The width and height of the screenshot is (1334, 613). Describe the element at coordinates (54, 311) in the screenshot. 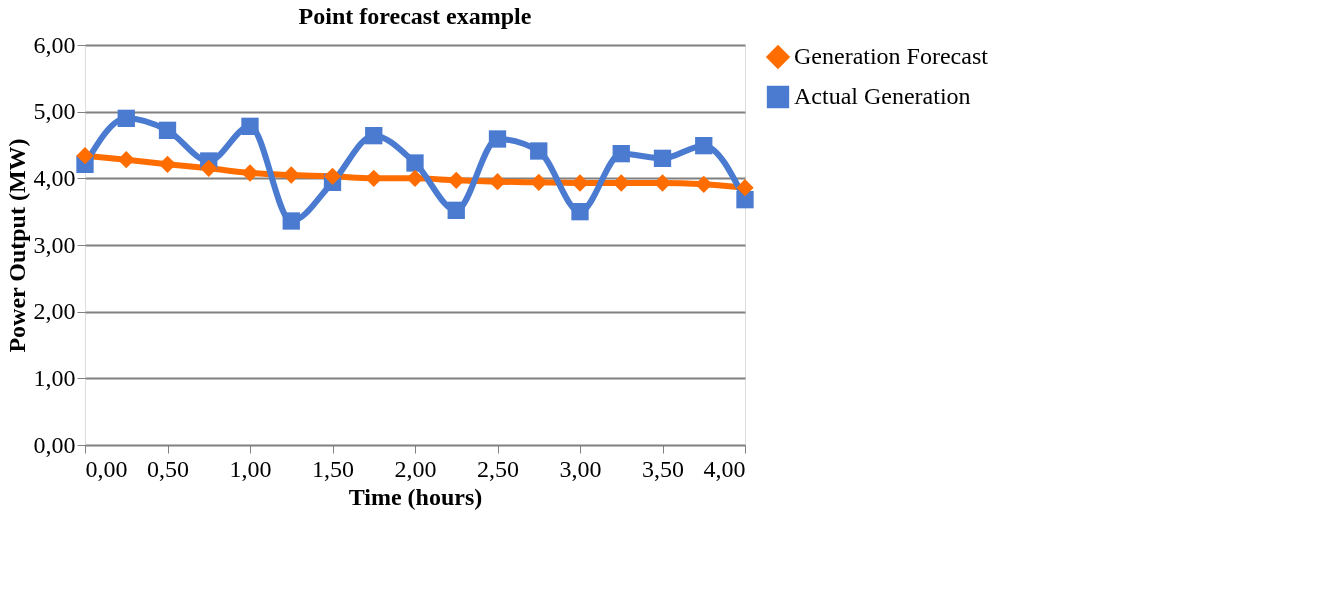

I see `y-tick-label: 2,00` at that location.